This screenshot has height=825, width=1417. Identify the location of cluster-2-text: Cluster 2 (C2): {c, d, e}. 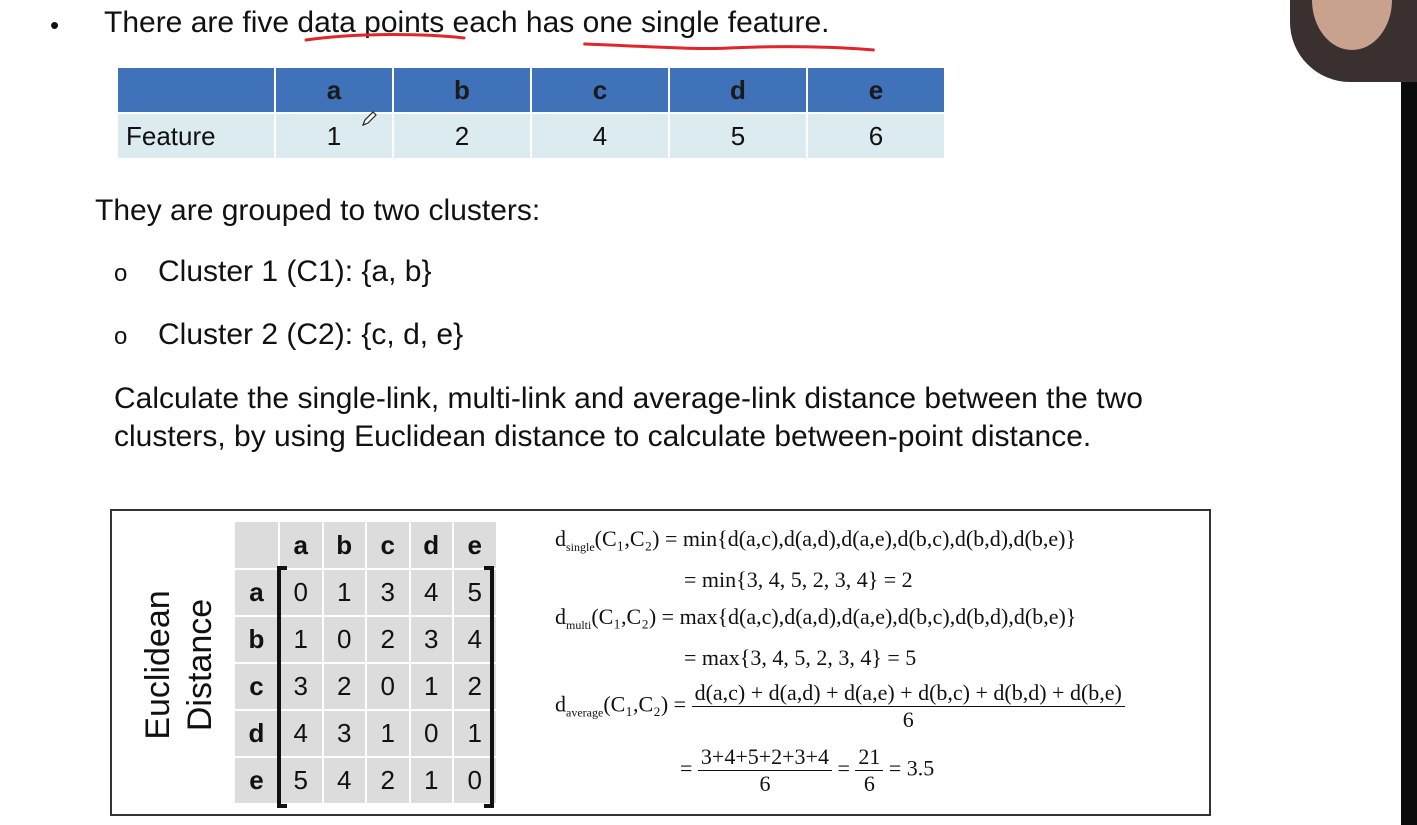
(311, 334).